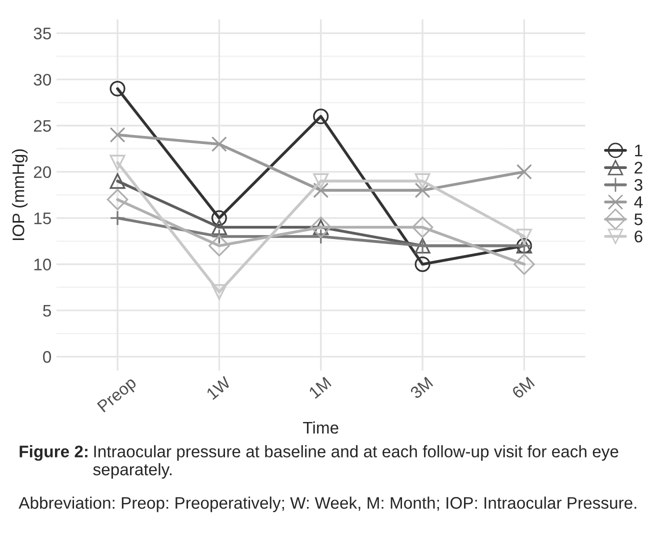 Image resolution: width=665 pixels, height=553 pixels. I want to click on y-tick-label: 20, so click(43, 172).